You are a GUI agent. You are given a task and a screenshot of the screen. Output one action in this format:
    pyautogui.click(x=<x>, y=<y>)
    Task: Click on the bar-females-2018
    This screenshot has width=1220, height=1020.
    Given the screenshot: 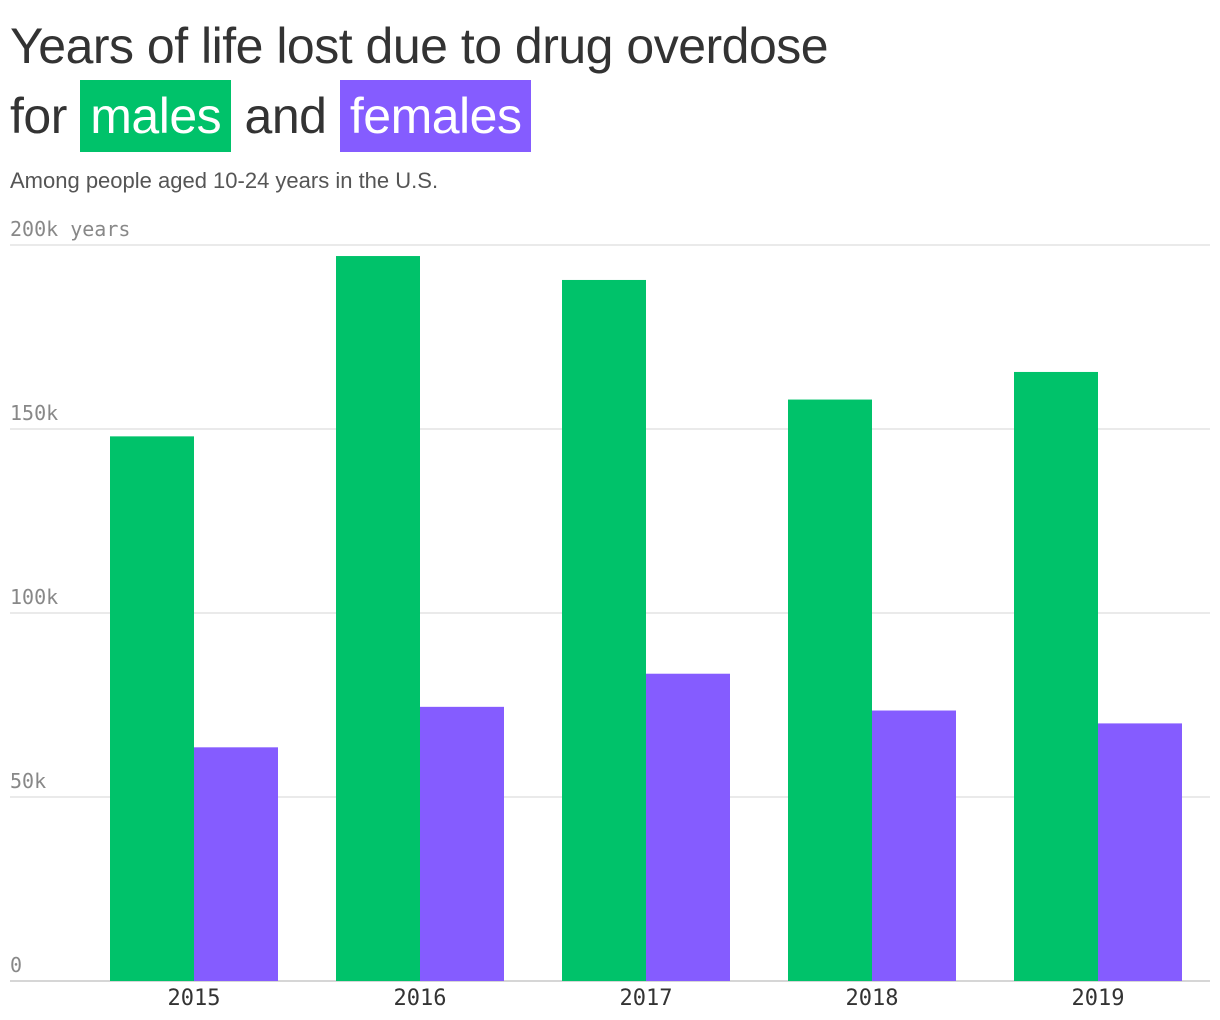 What is the action you would take?
    pyautogui.click(x=914, y=845)
    